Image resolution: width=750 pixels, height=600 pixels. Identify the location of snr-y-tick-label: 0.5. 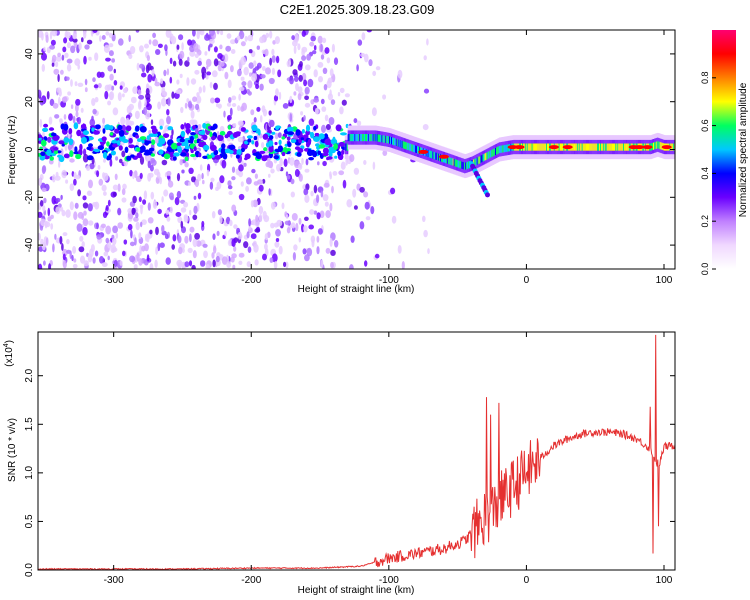
(29, 521).